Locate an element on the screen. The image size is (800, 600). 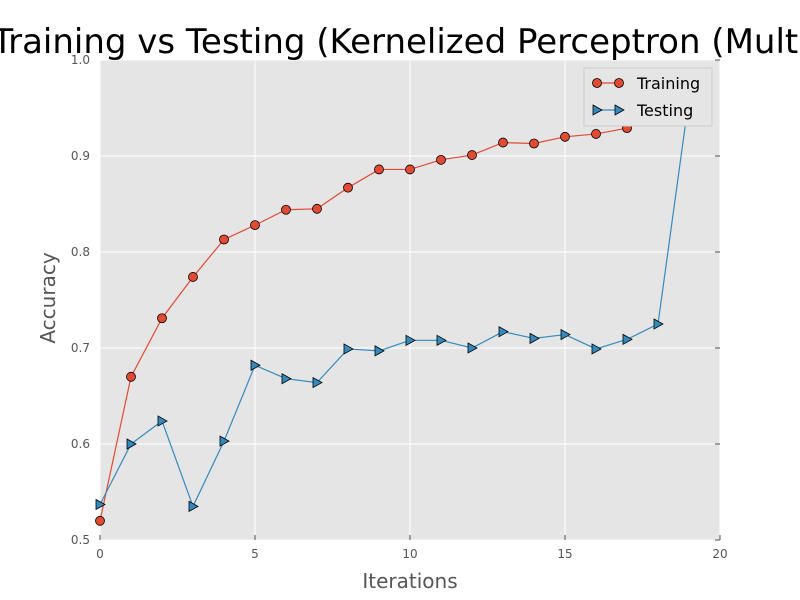
y-axis-label: Accuracy is located at coordinates (48, 297).